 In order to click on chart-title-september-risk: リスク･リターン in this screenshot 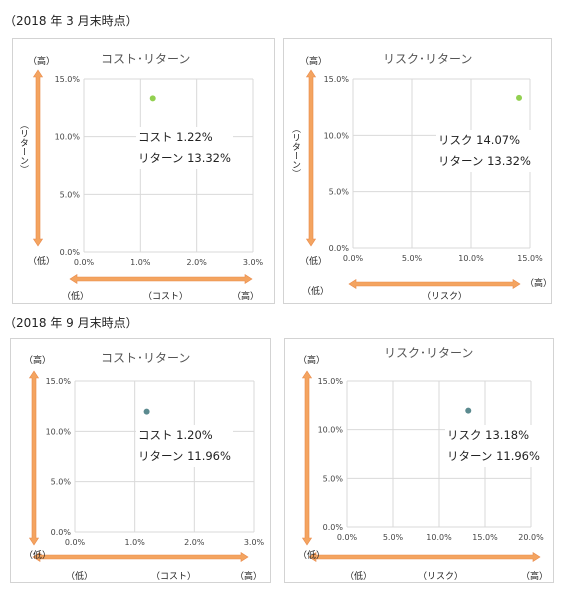, I will do `click(429, 353)`.